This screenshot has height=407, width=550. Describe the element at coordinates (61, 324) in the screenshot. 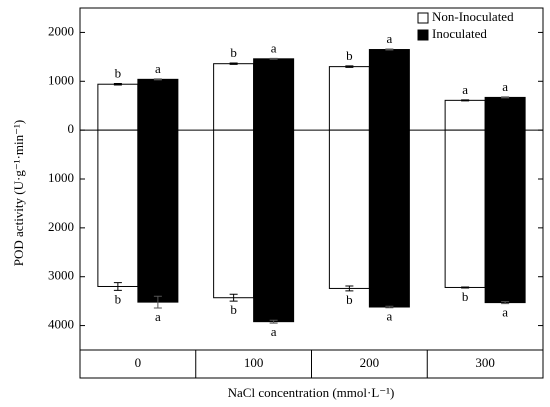

I see `y-tick-label: 4000` at that location.